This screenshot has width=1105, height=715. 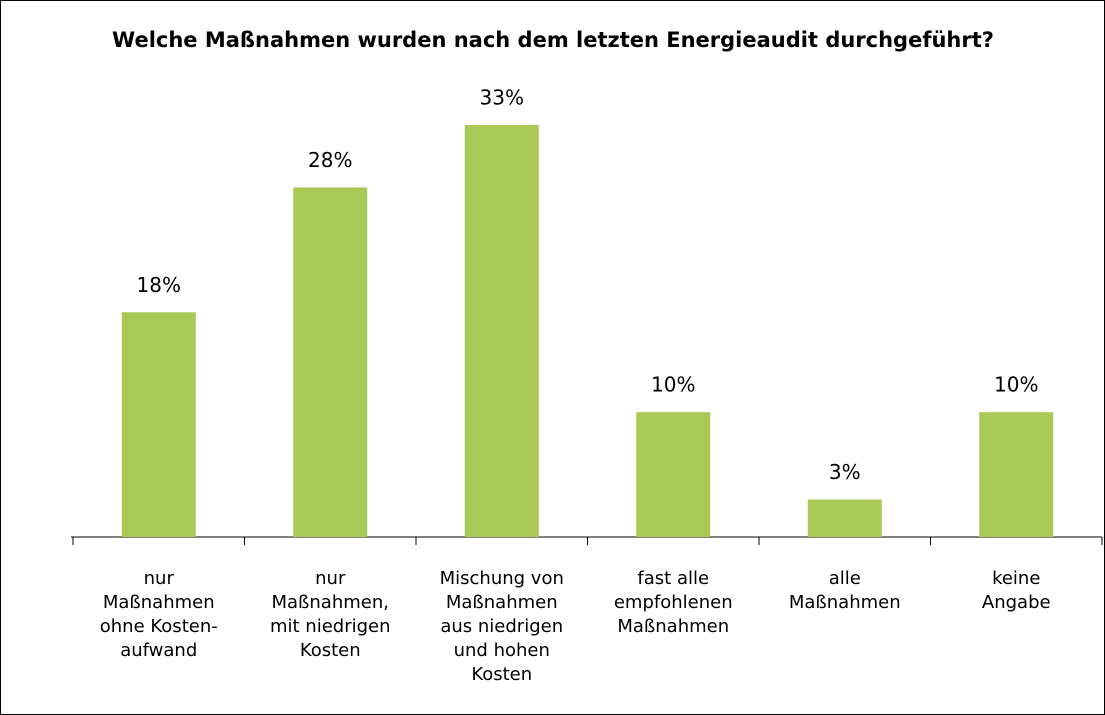 What do you see at coordinates (845, 472) in the screenshot?
I see `value-label: 3%` at bounding box center [845, 472].